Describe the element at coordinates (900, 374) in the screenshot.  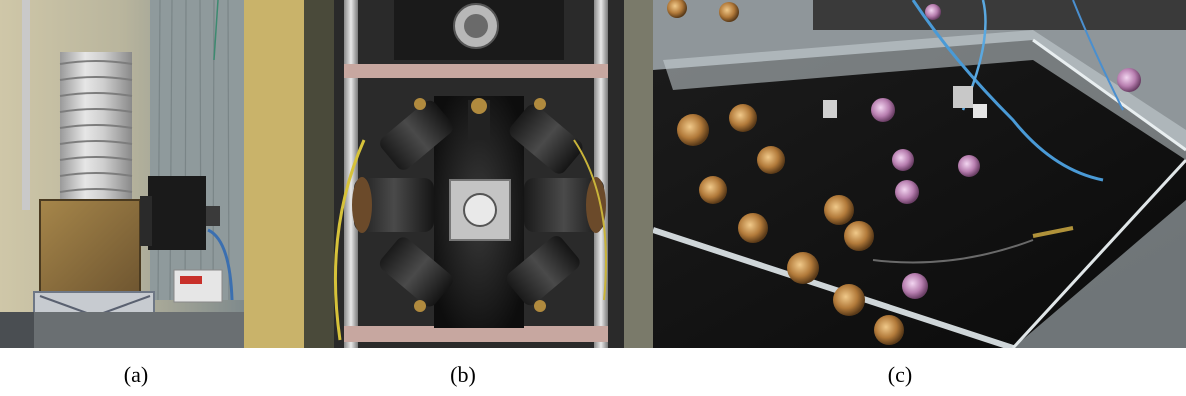
I see `panel-c-caption: (c)` at that location.